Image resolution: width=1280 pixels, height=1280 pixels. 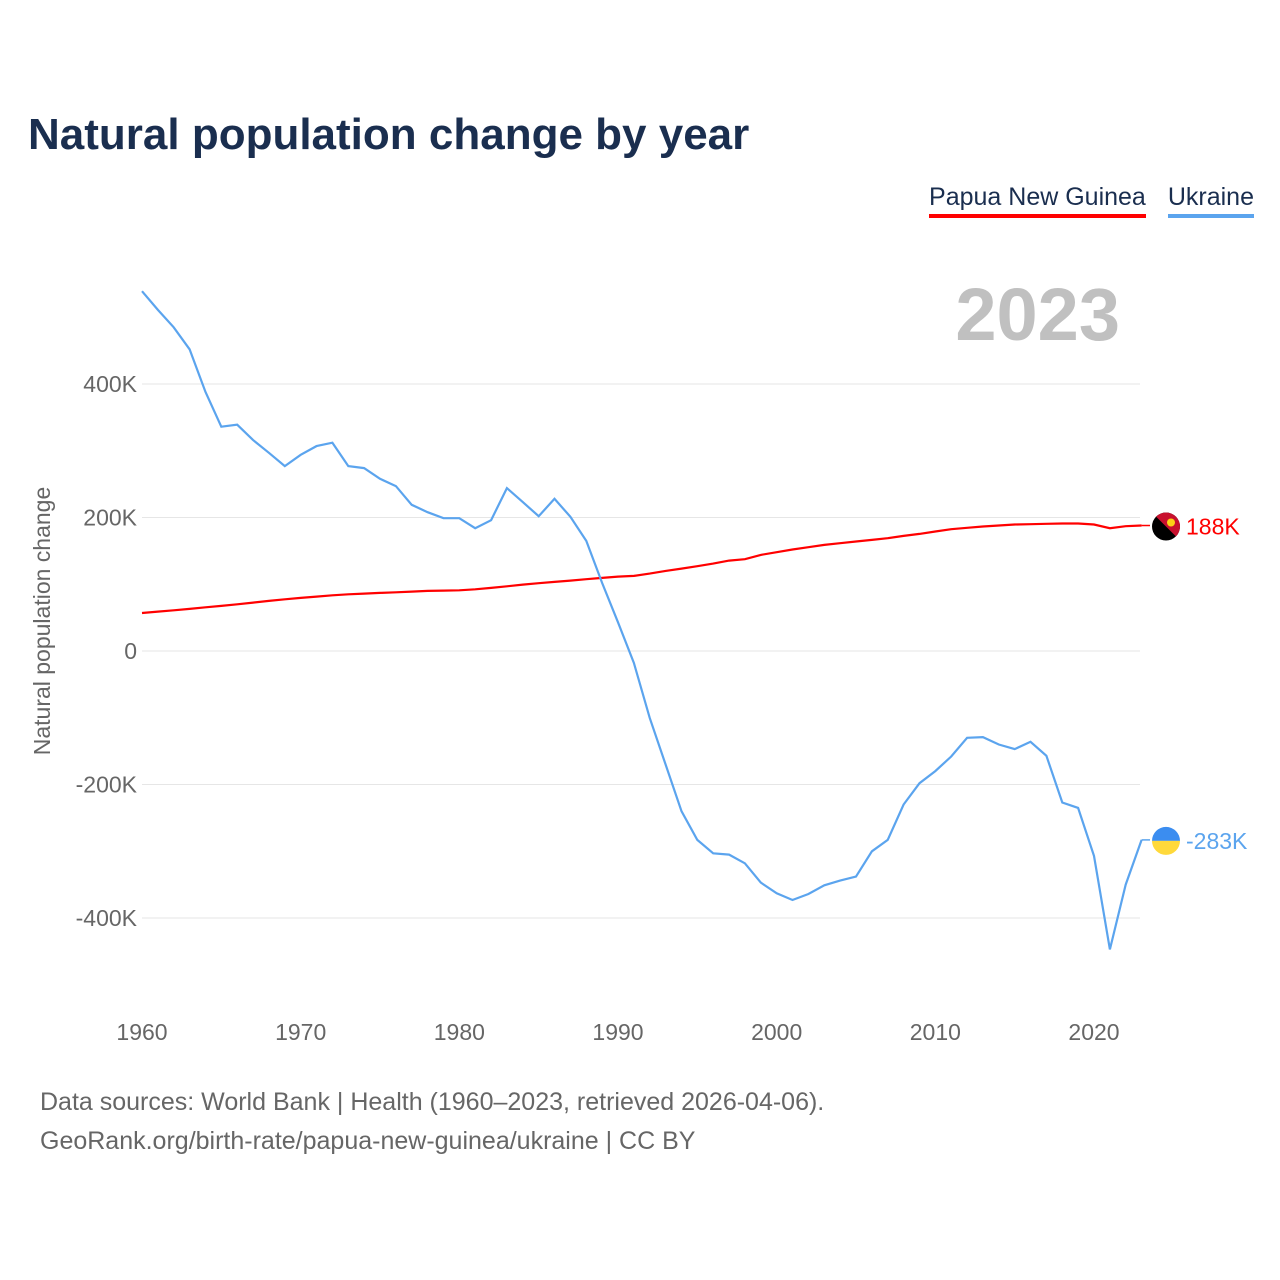 I want to click on end-value-label: -283K, so click(x=1217, y=841).